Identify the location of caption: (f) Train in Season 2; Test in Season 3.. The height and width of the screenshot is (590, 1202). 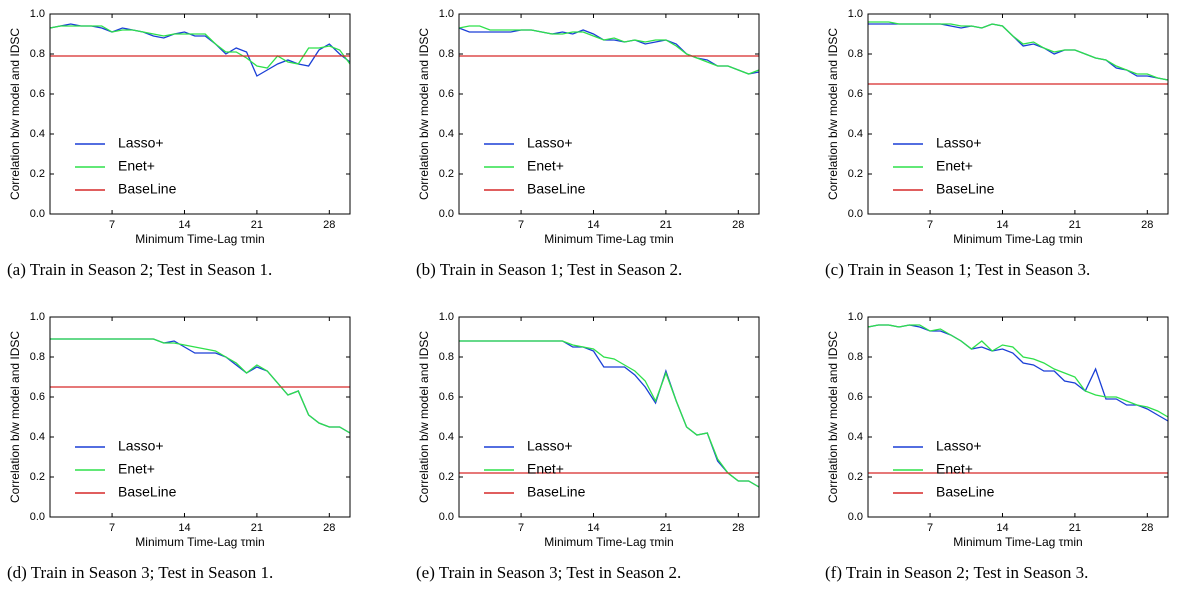
(956, 572).